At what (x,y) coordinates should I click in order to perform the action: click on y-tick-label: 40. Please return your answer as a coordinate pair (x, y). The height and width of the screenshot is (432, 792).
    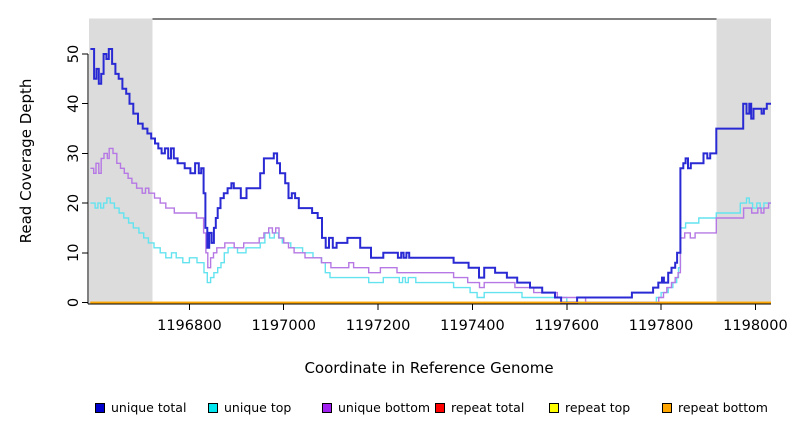
    Looking at the image, I should click on (74, 103).